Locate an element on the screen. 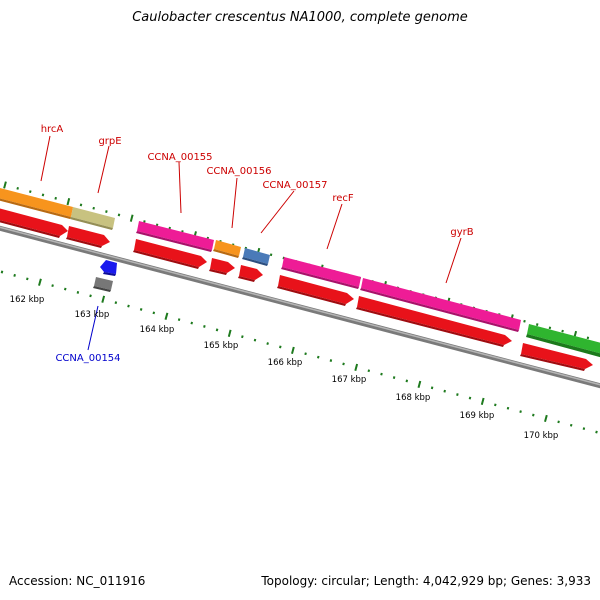  cds-arrow-unnamed is located at coordinates (556, 357).